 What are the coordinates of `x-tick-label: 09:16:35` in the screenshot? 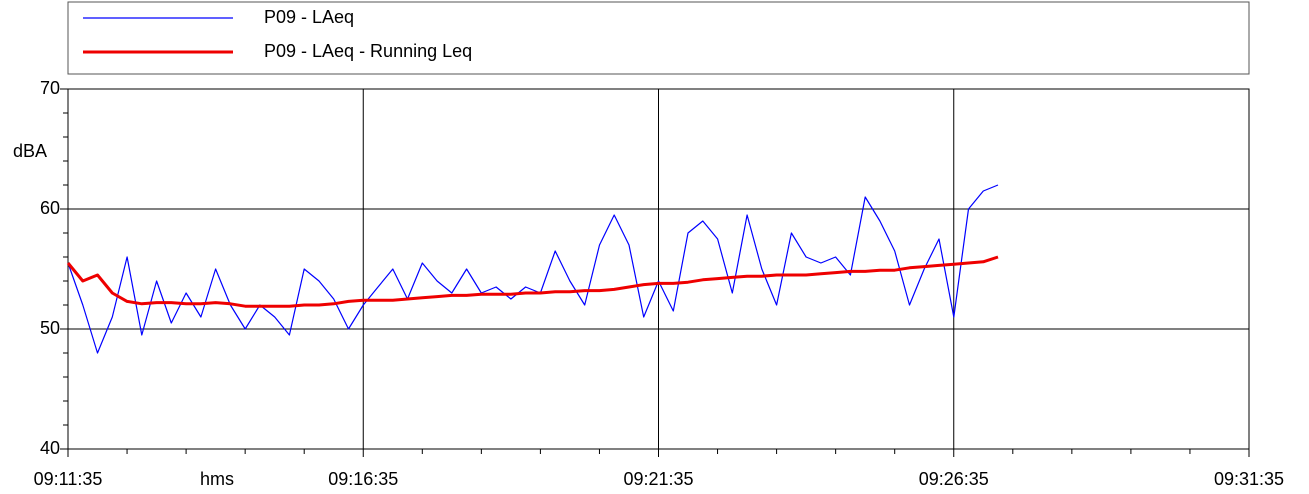 It's located at (363, 479).